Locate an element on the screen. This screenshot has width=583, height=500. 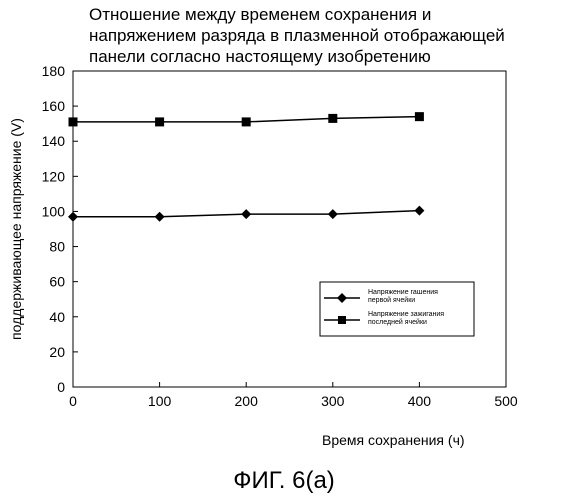
y-tick-label-160: 160 is located at coordinates (54, 106).